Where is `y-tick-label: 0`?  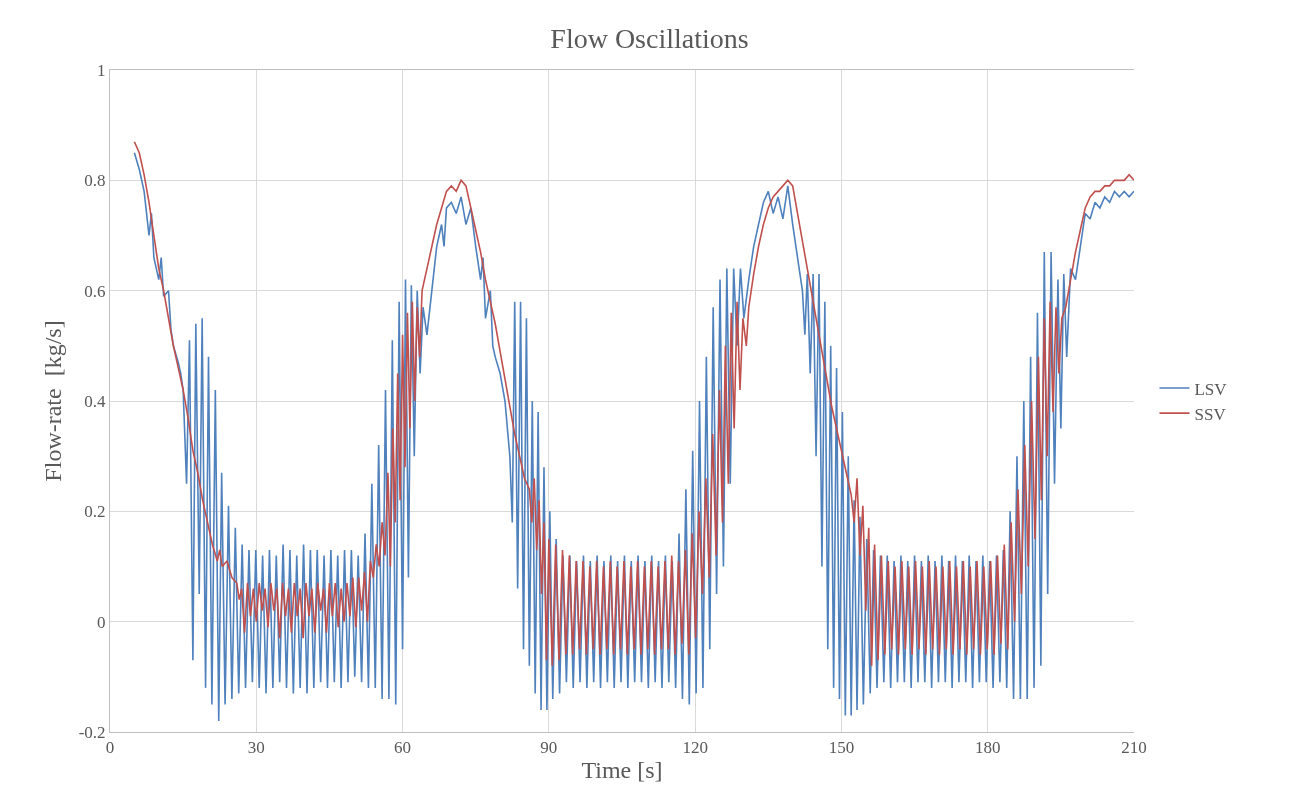 y-tick-label: 0 is located at coordinates (101, 622).